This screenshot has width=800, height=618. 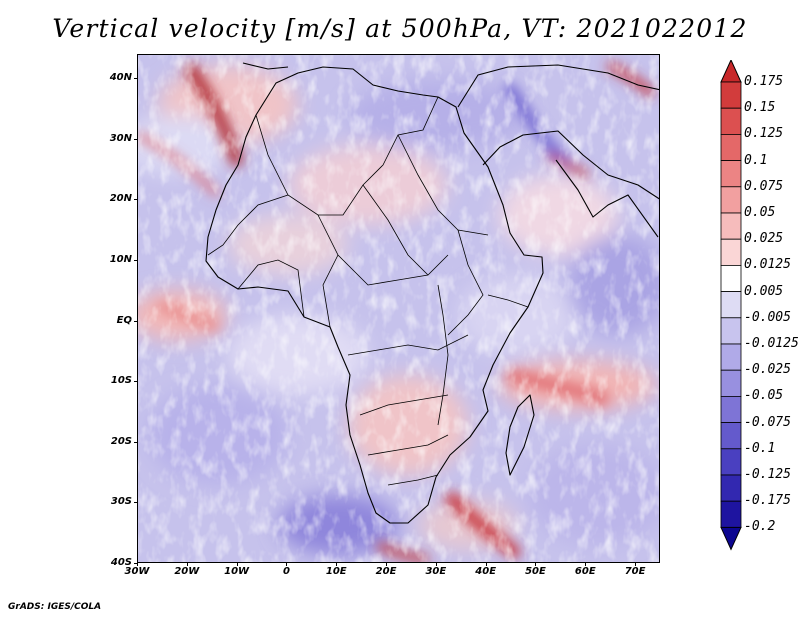 What do you see at coordinates (760, 448) in the screenshot?
I see `colorbar-level-label: -0.1` at bounding box center [760, 448].